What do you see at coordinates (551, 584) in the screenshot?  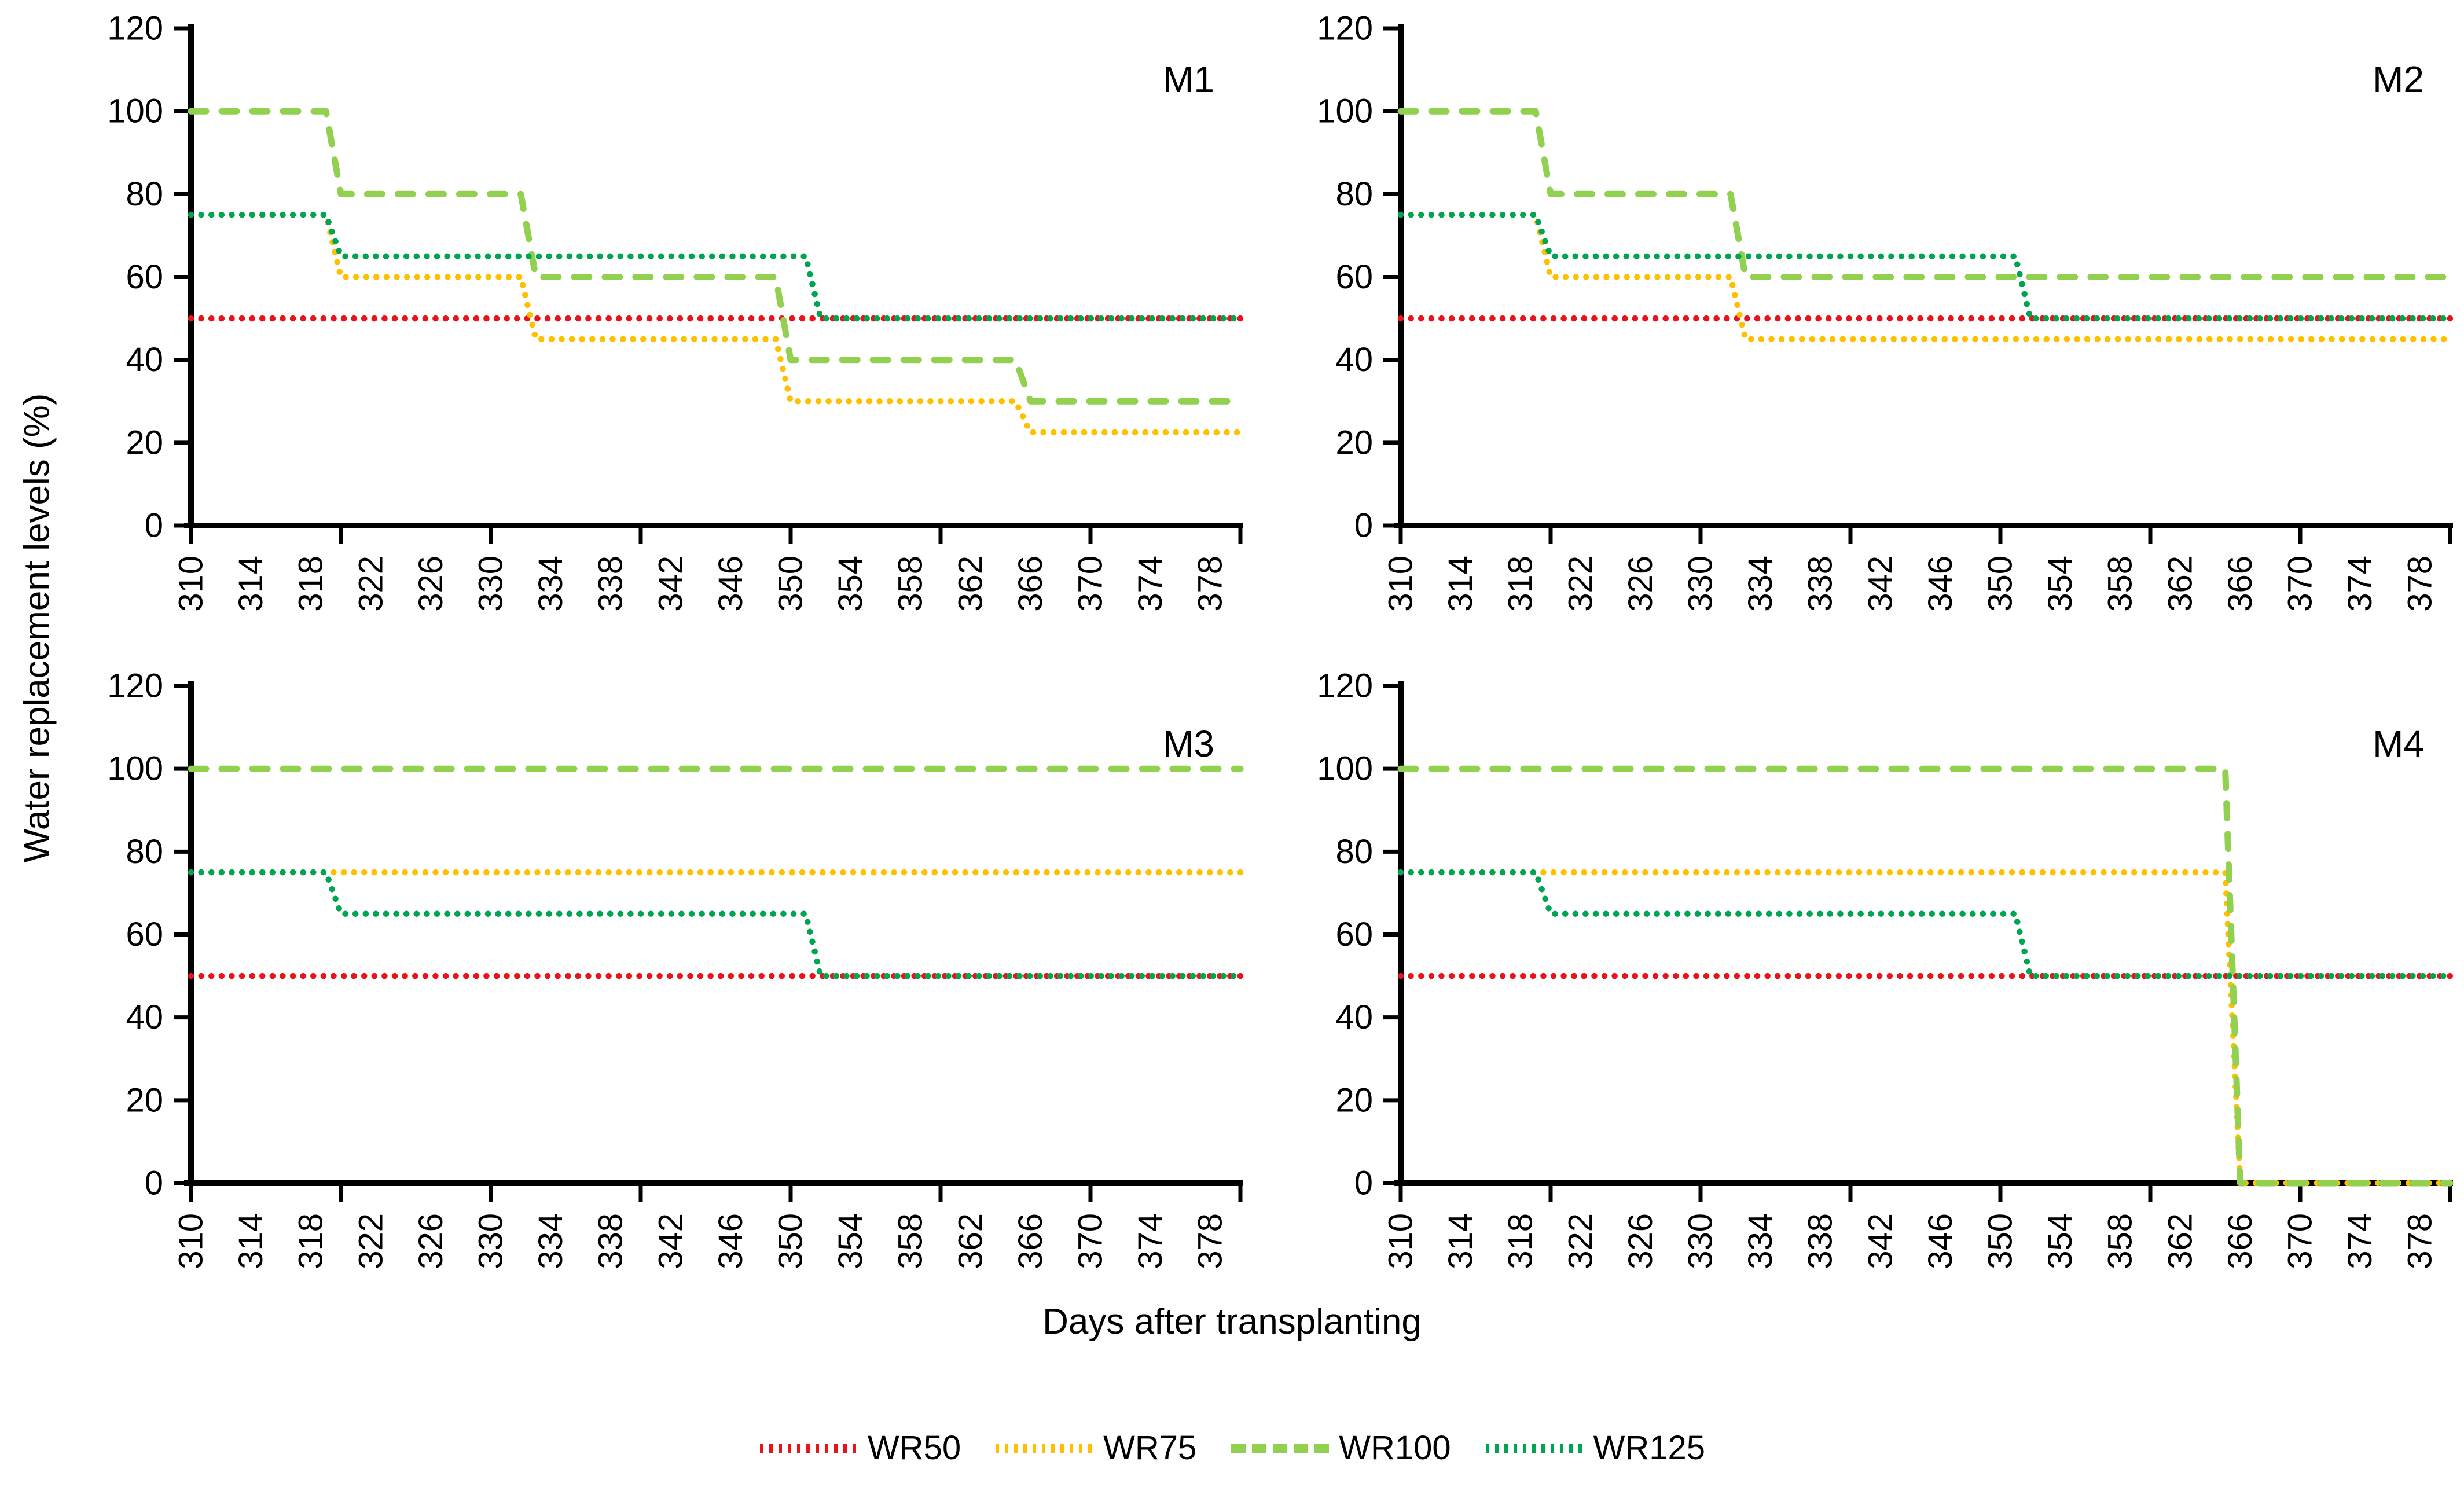 I see `x-tick-label: 334` at bounding box center [551, 584].